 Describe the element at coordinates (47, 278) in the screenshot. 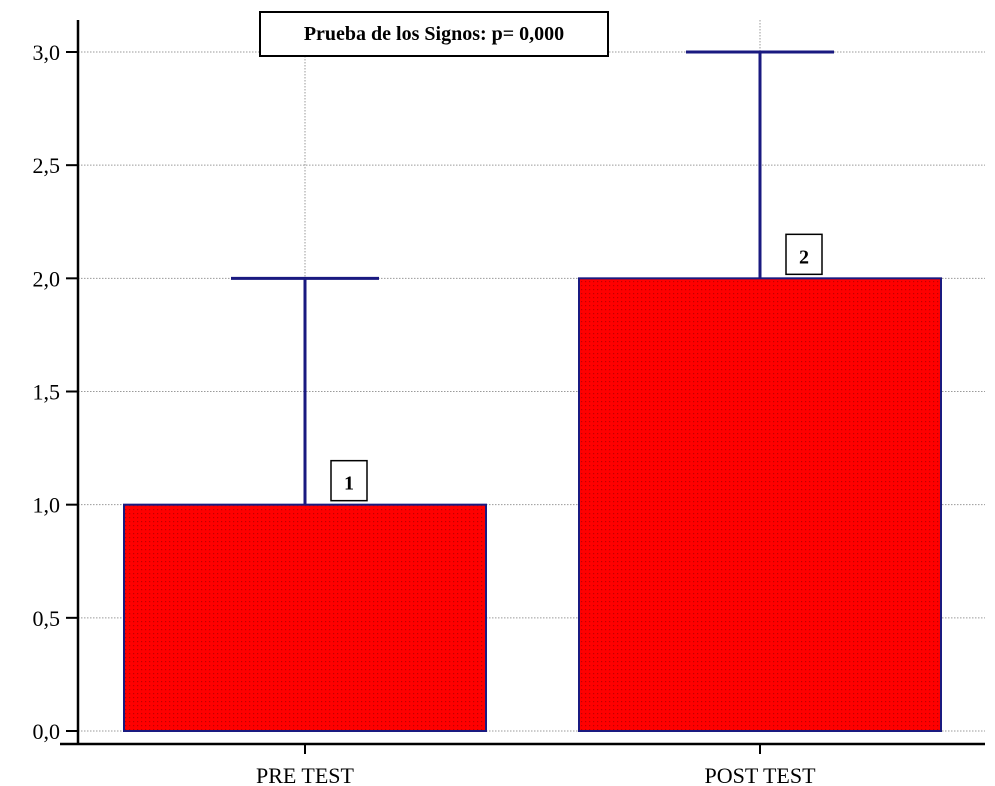

I see `y-tick-label: 2,0` at that location.